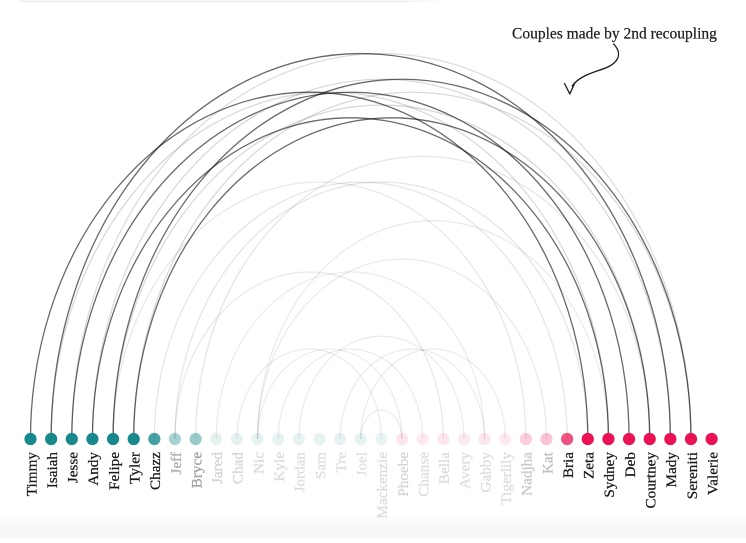 The image size is (746, 543). What do you see at coordinates (52, 470) in the screenshot?
I see `svg-text: Isaiah` at bounding box center [52, 470].